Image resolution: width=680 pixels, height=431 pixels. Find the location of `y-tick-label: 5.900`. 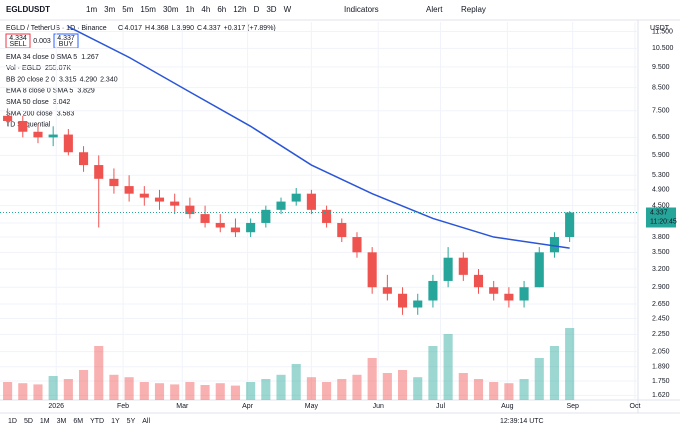

y-tick-label: 5.900 is located at coordinates (661, 155).